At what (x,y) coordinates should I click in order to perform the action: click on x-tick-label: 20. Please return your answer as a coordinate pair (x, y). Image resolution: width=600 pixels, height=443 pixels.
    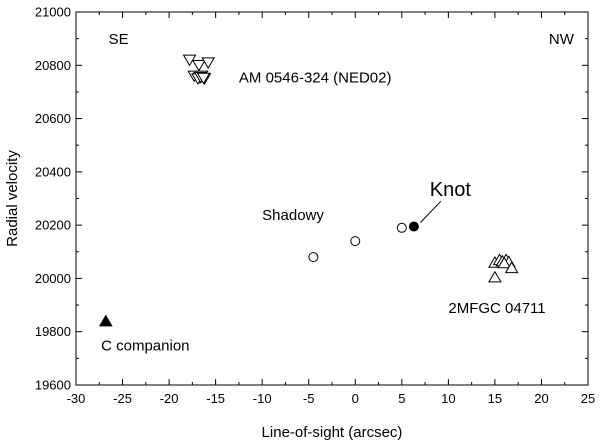
    Looking at the image, I should click on (541, 398).